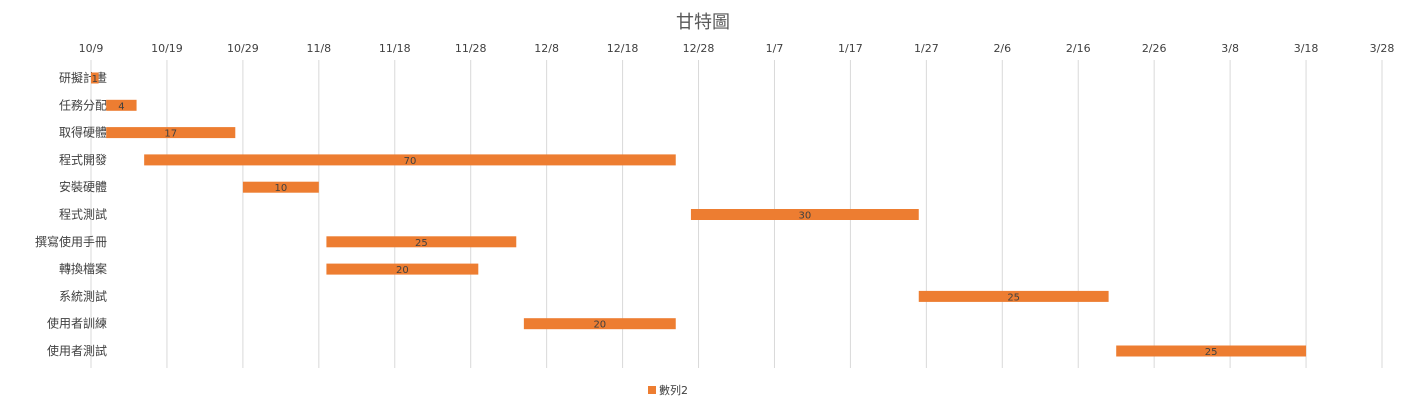 Image resolution: width=1406 pixels, height=409 pixels. I want to click on category-label: 任務分配, so click(83, 105).